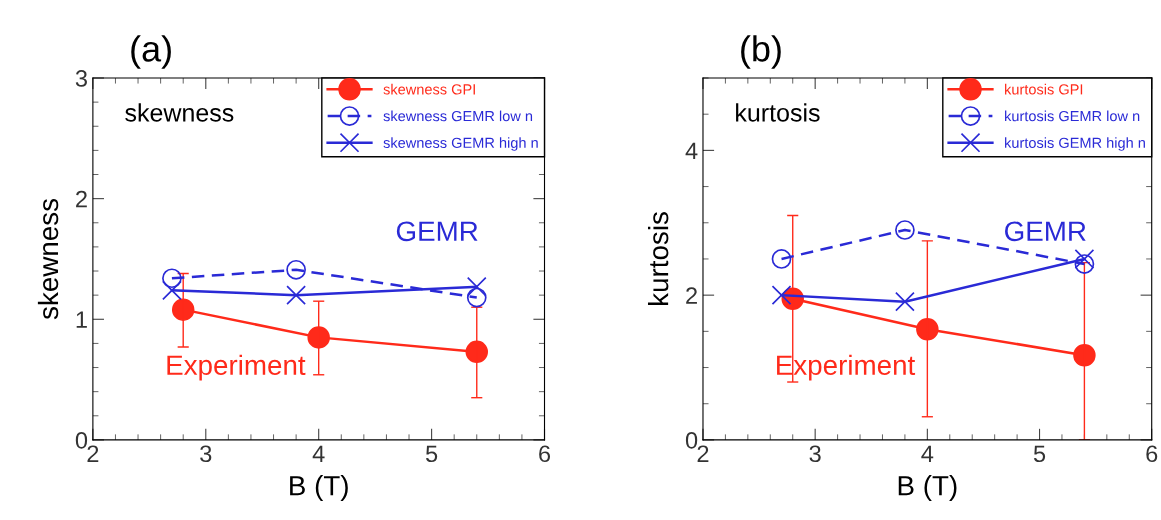 The height and width of the screenshot is (520, 1161). Describe the element at coordinates (761, 52) in the screenshot. I see `chart-title: (b)` at that location.